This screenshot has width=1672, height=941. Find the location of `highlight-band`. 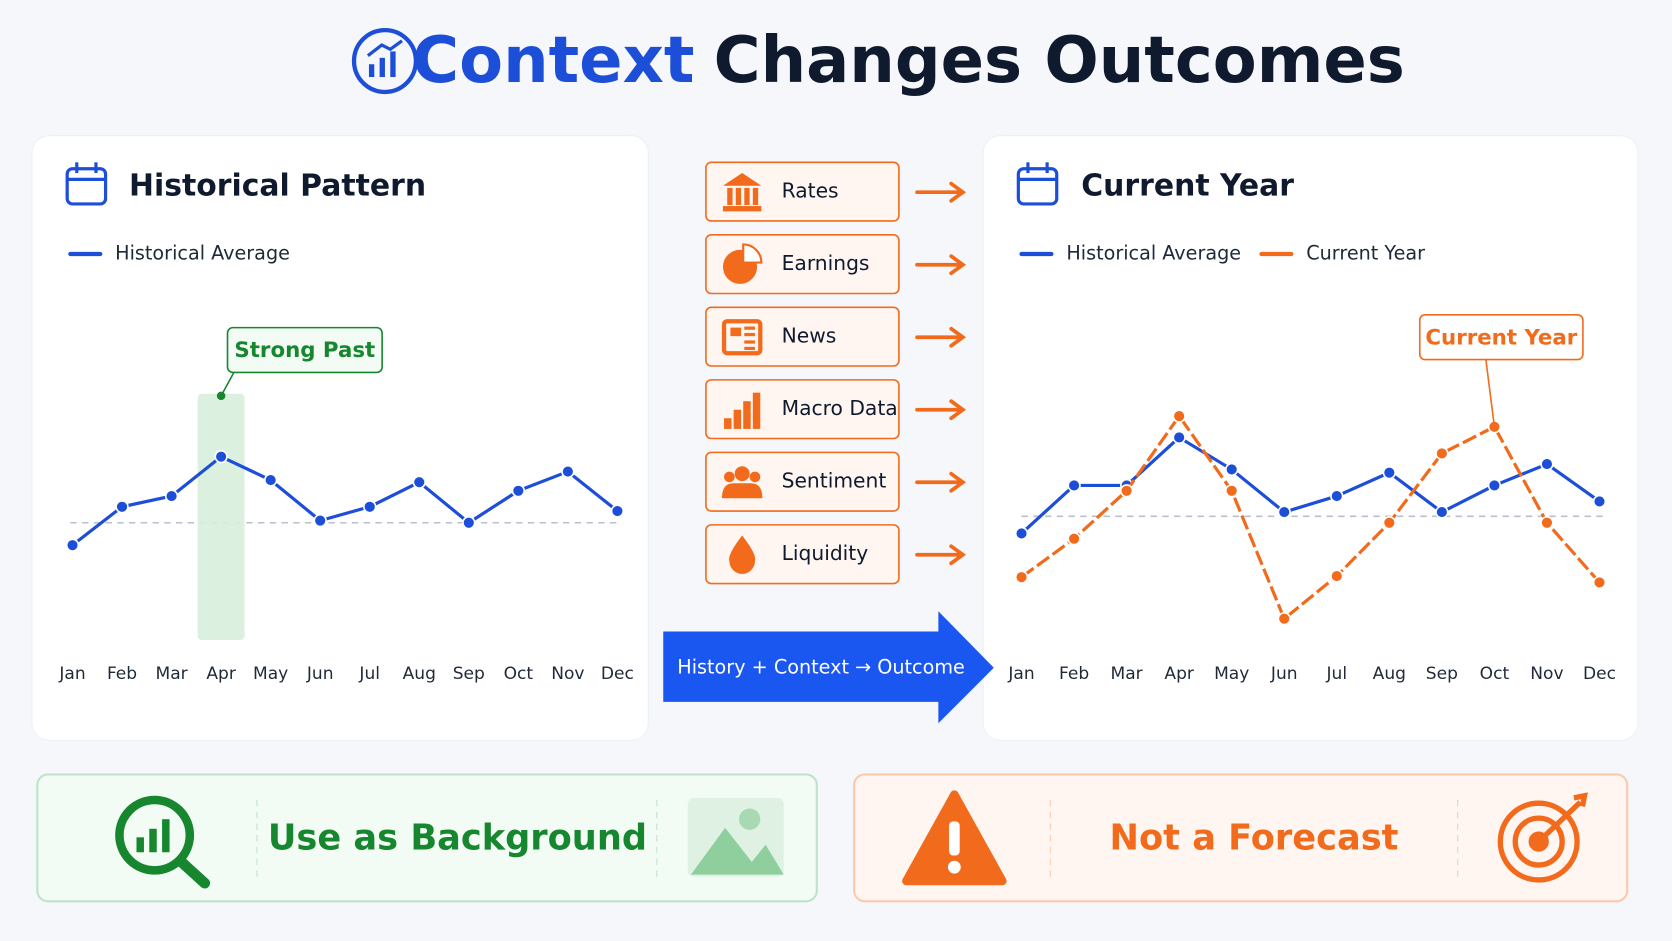

highlight-band is located at coordinates (221, 517).